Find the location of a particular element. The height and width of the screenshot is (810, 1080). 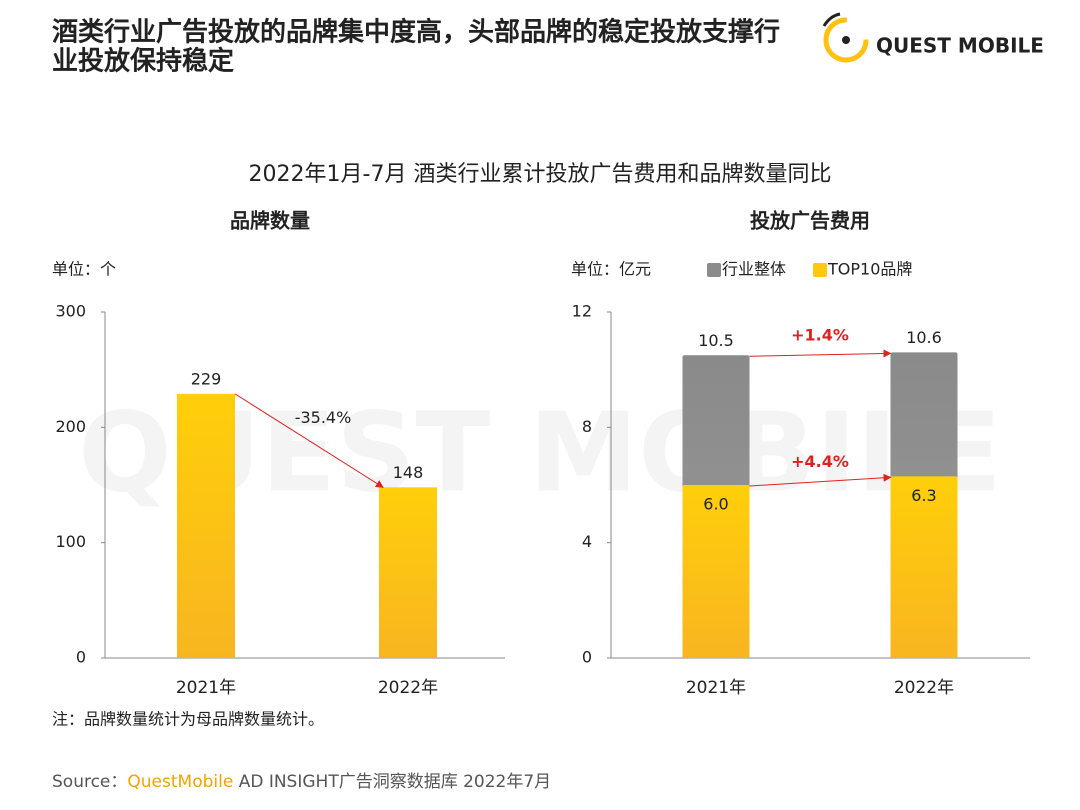

suptitle: 2022年1月-7月 酒类行业累计投放广告费用和品牌数量同比 is located at coordinates (540, 174).